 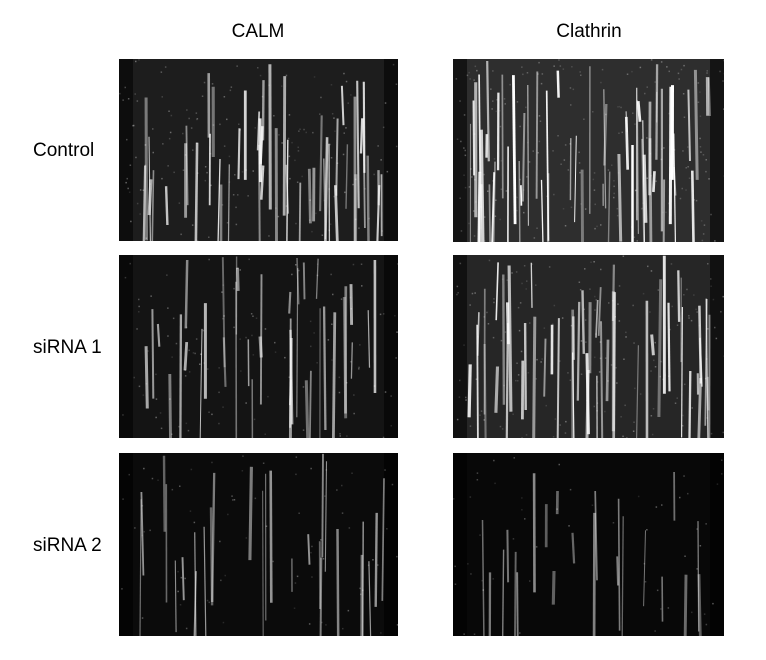 I want to click on kymograph-edge, so click(x=391, y=544).